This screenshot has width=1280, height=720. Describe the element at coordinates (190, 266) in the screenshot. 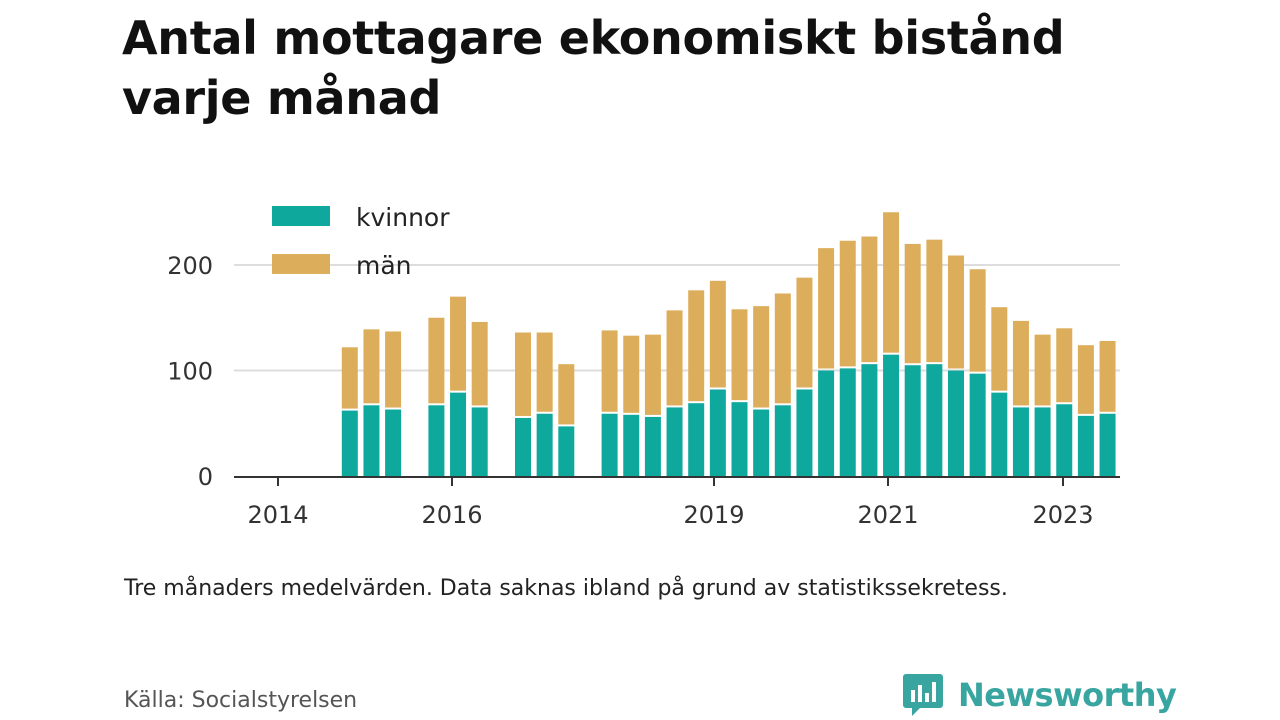

I see `y-tick-label-200: 200` at that location.